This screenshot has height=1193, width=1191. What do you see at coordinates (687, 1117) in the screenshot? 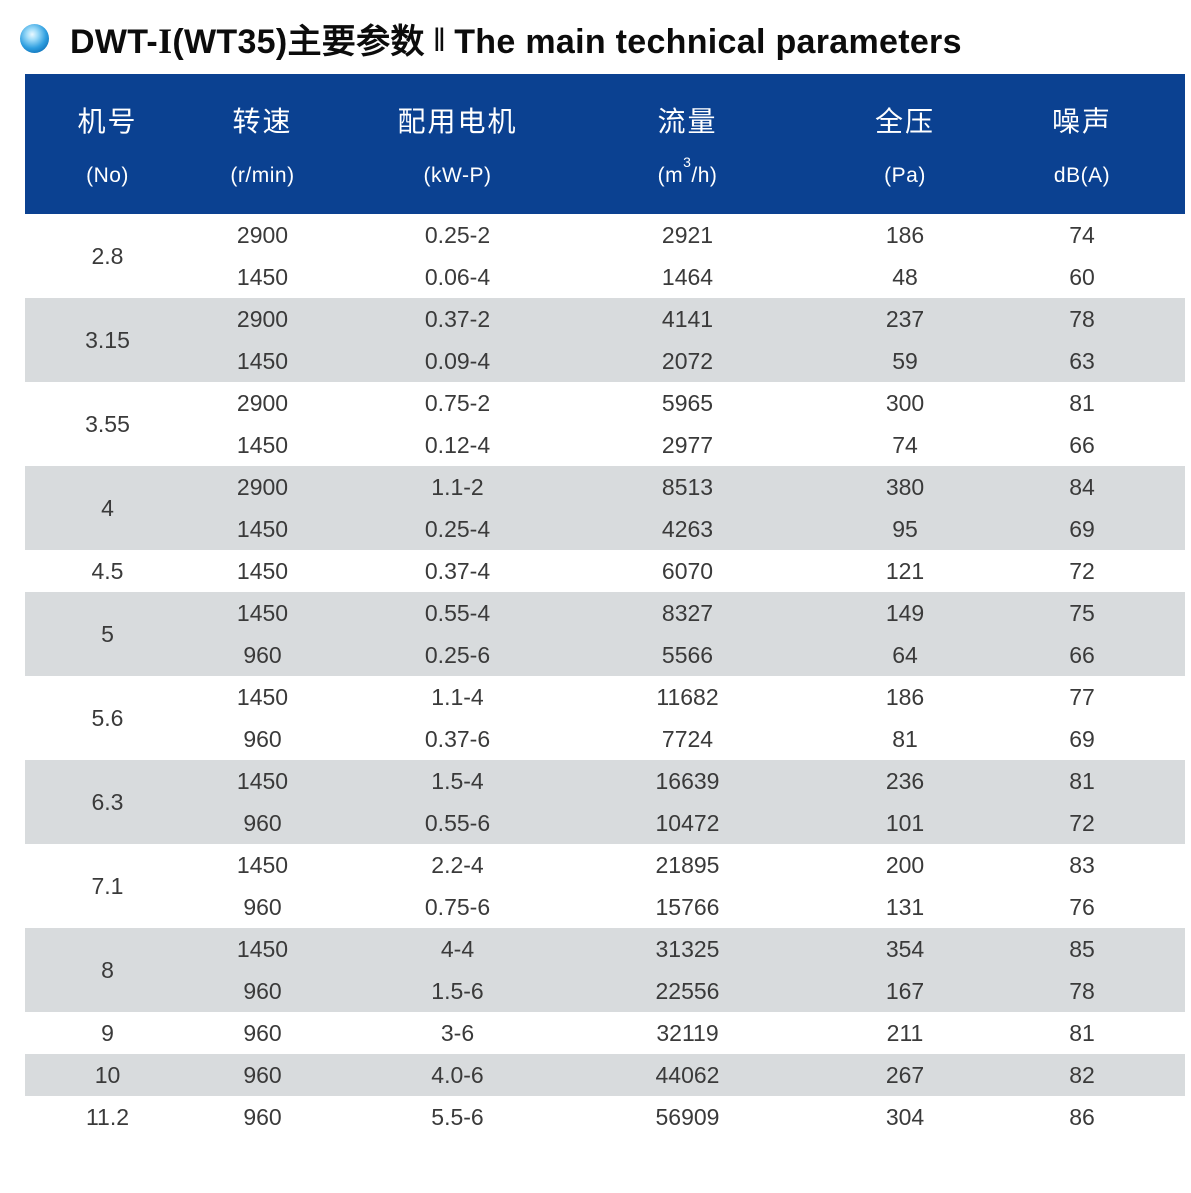
I see `flow-cell: 56909` at bounding box center [687, 1117].